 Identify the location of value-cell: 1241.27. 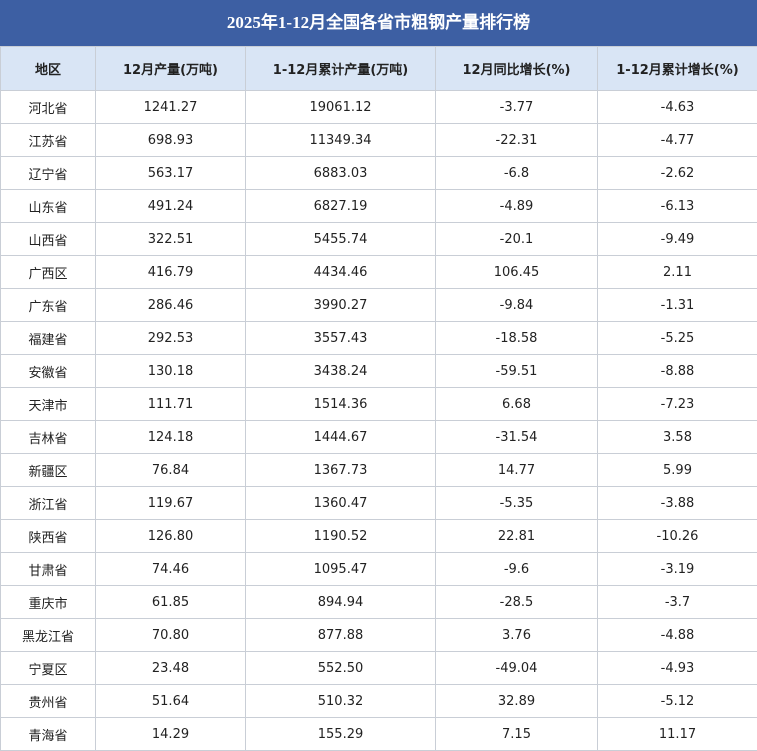
(170, 107).